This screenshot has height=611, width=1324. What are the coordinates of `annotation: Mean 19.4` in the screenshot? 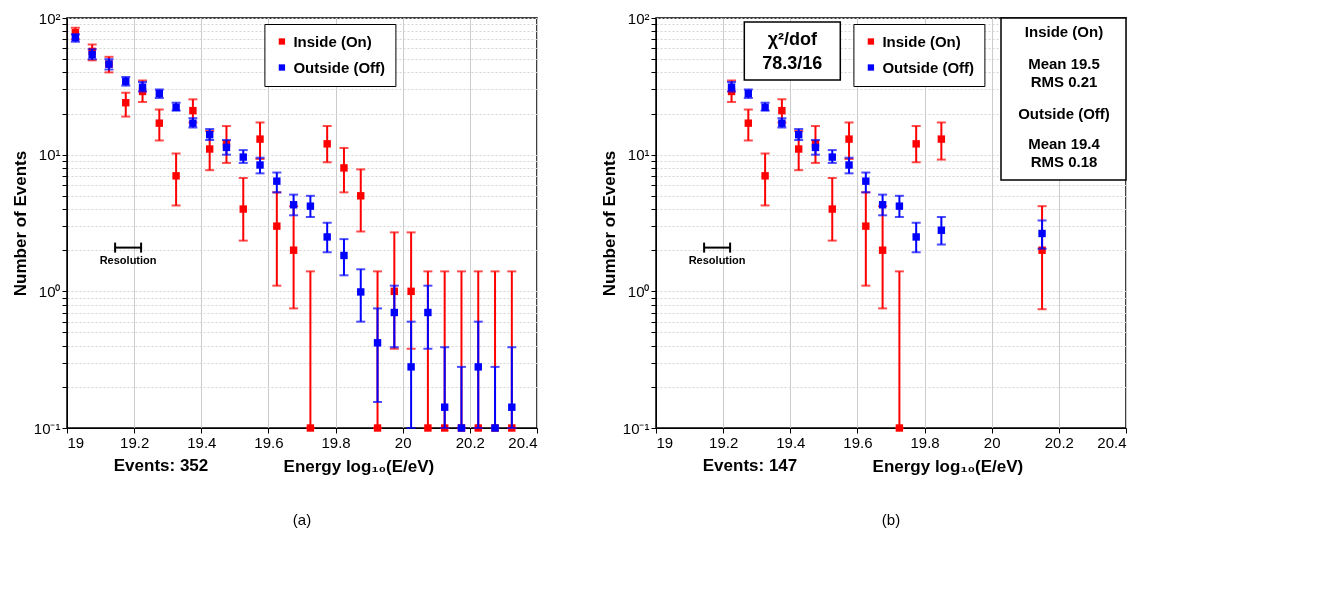 It's located at (1064, 143).